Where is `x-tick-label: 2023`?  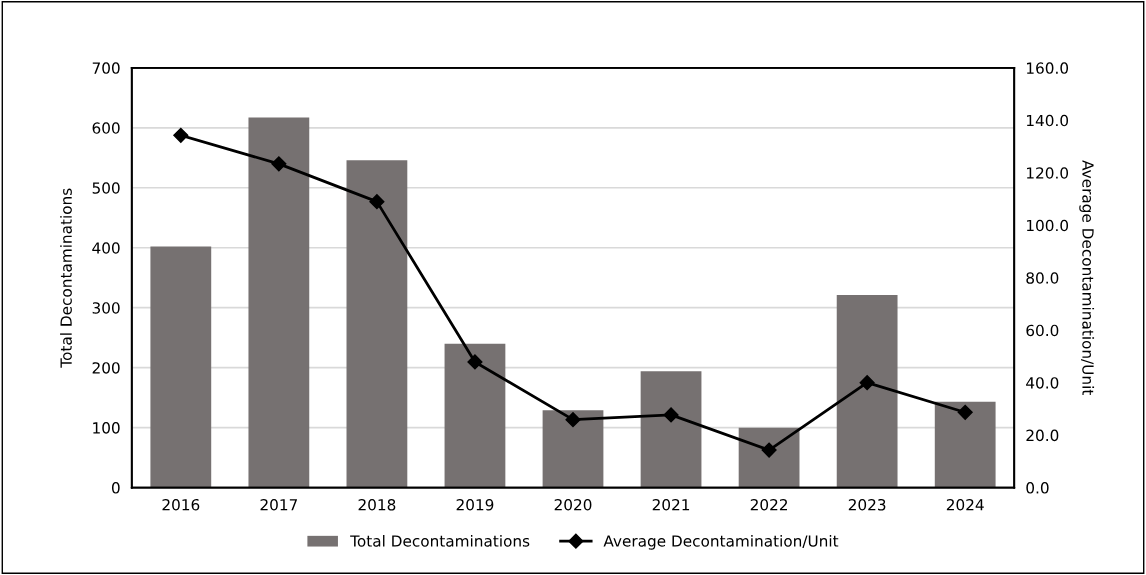
x-tick-label: 2023 is located at coordinates (867, 504).